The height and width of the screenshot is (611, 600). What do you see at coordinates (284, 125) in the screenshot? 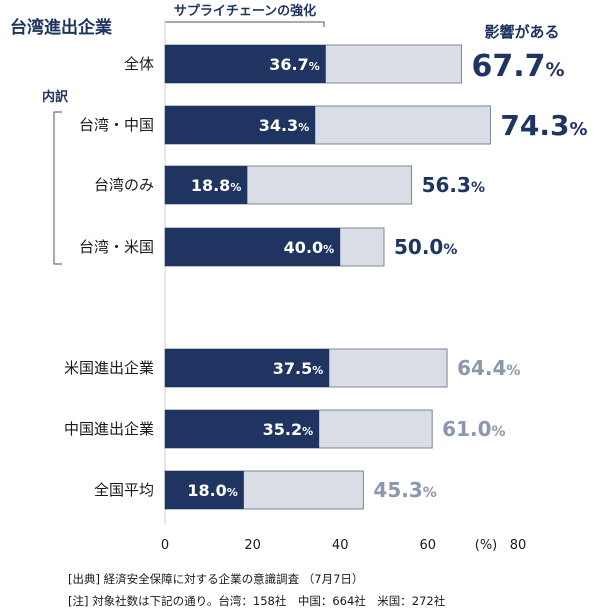
I see `stack-value-label: 34.3%` at bounding box center [284, 125].